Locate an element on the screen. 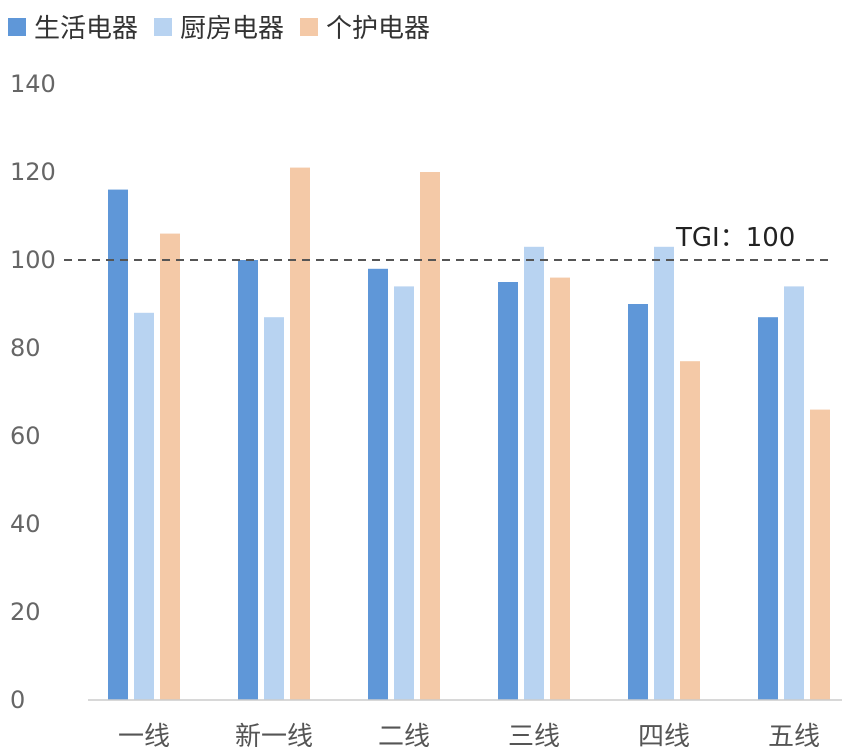 Image resolution: width=858 pixels, height=756 pixels. legend: 生活电器 厨房电器 个护电器 is located at coordinates (219, 26).